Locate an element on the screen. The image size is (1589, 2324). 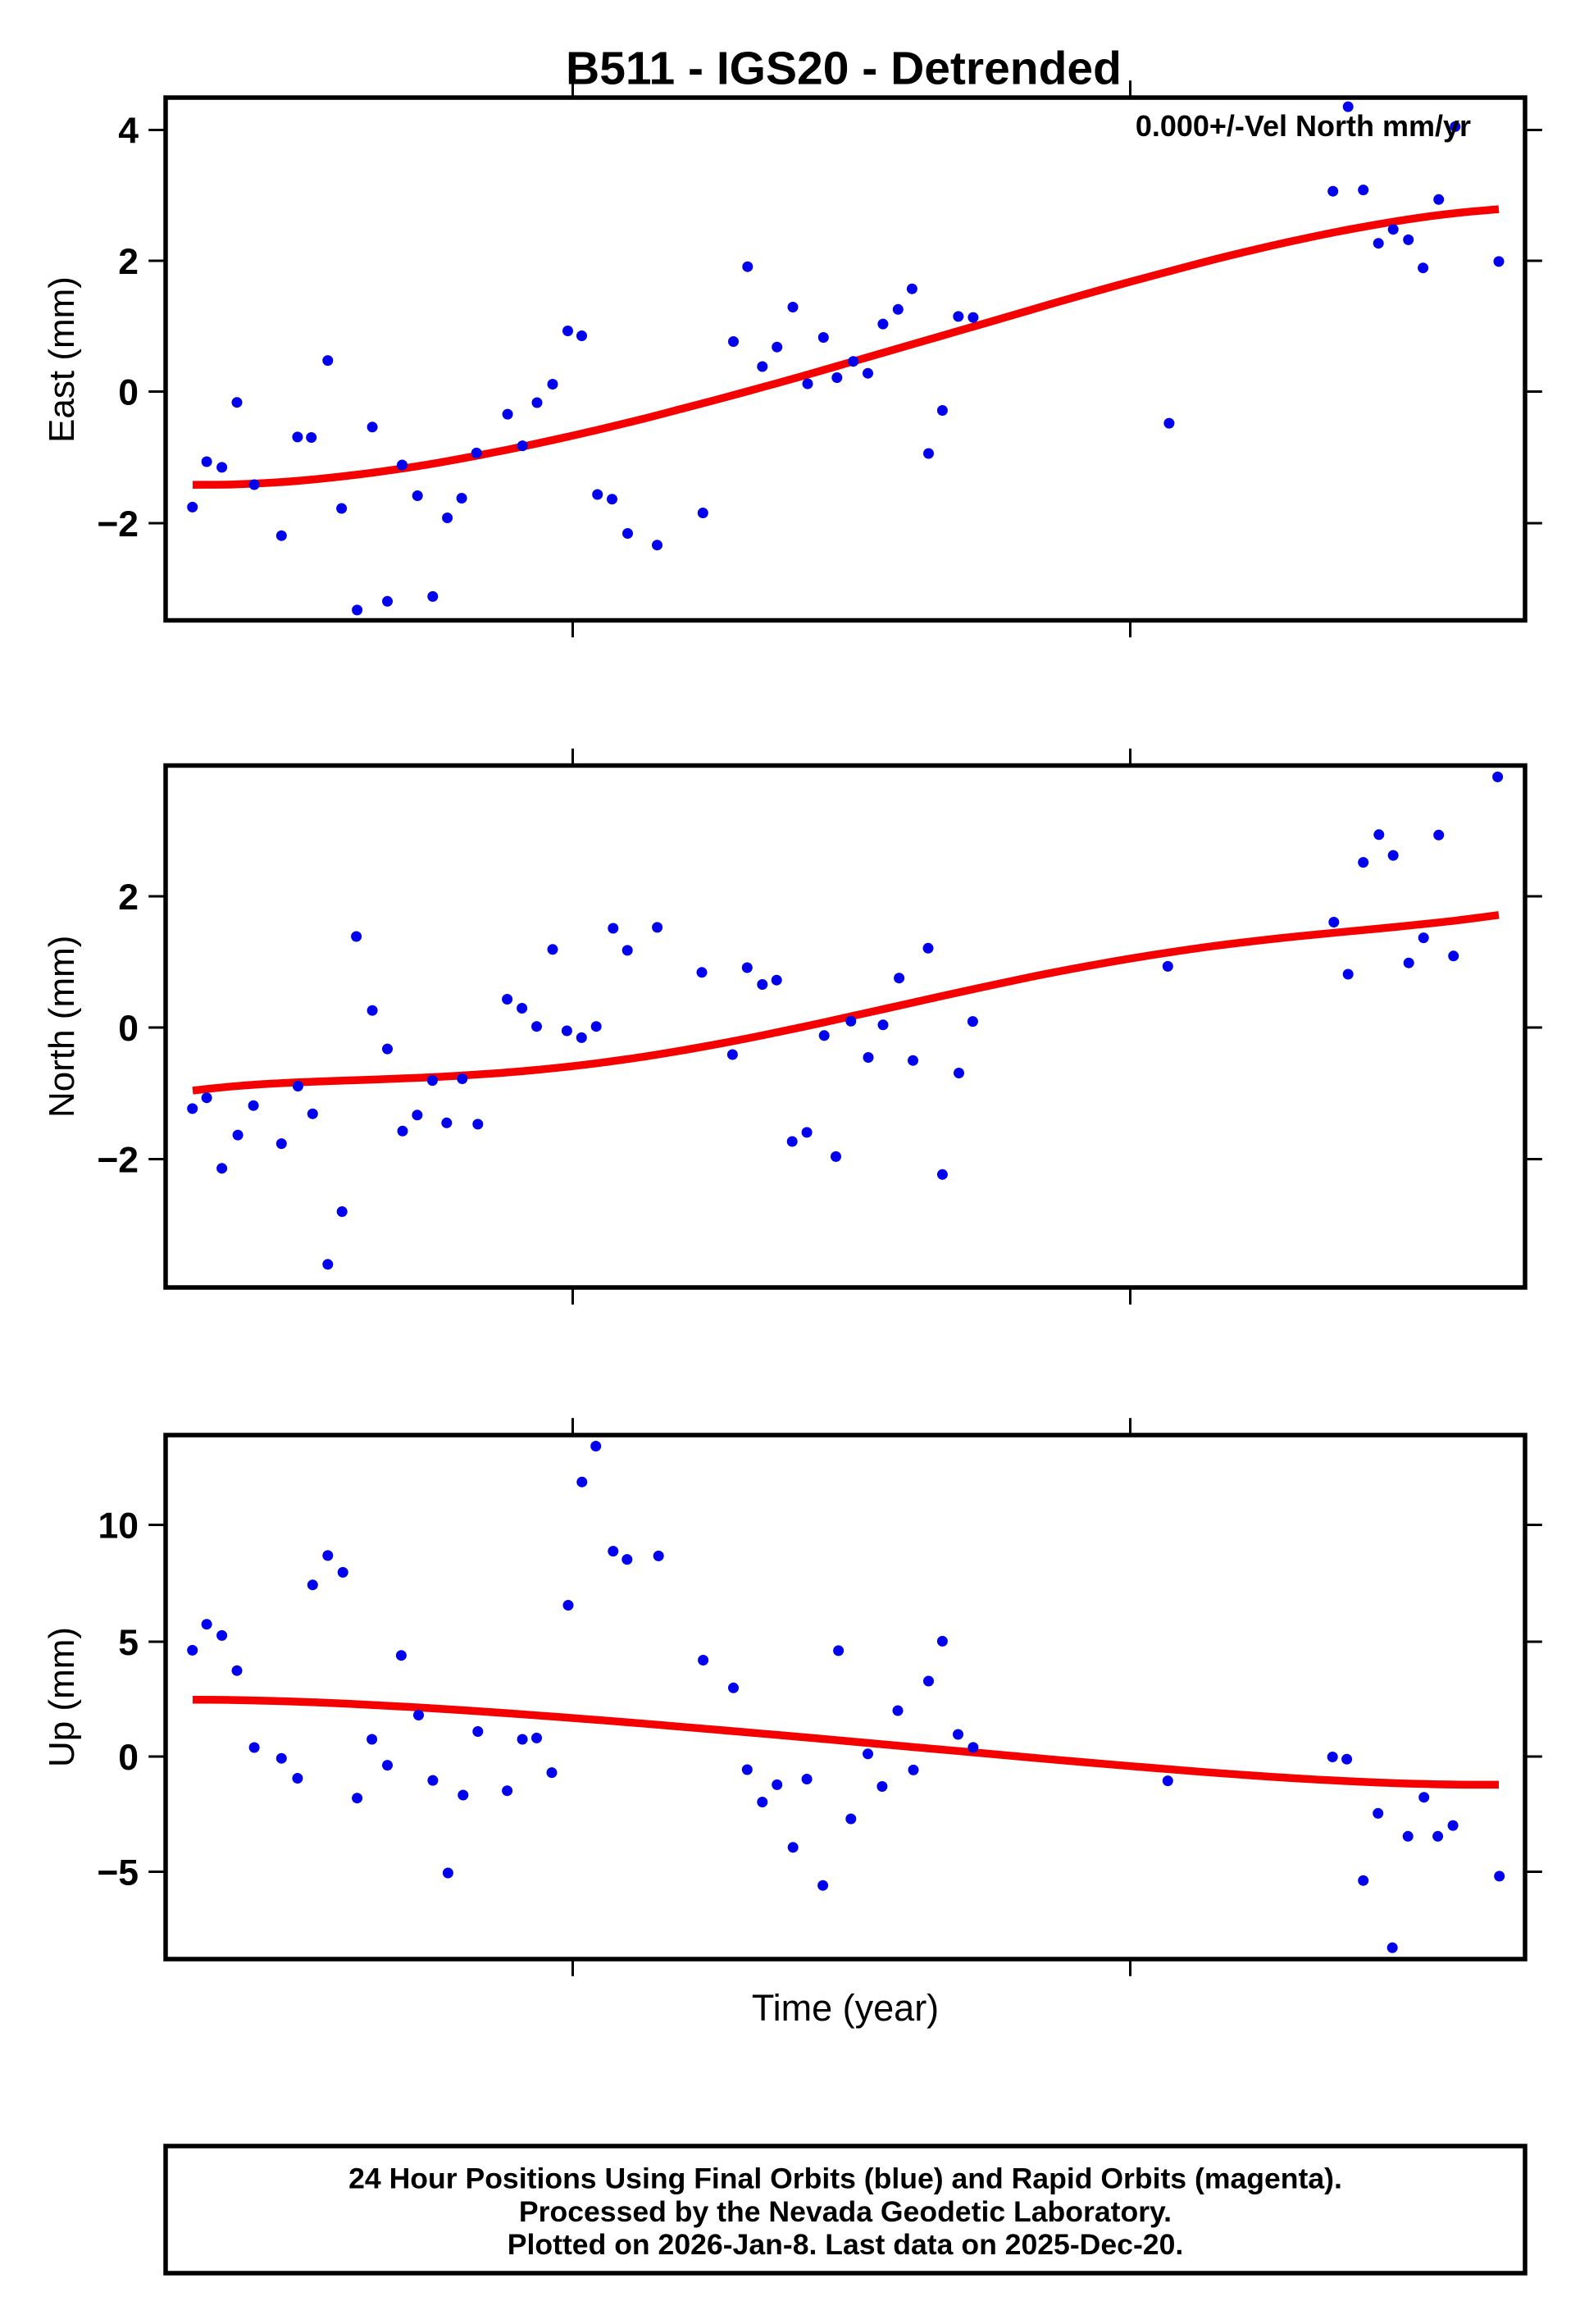
svg-text: 4 is located at coordinates (128, 132).